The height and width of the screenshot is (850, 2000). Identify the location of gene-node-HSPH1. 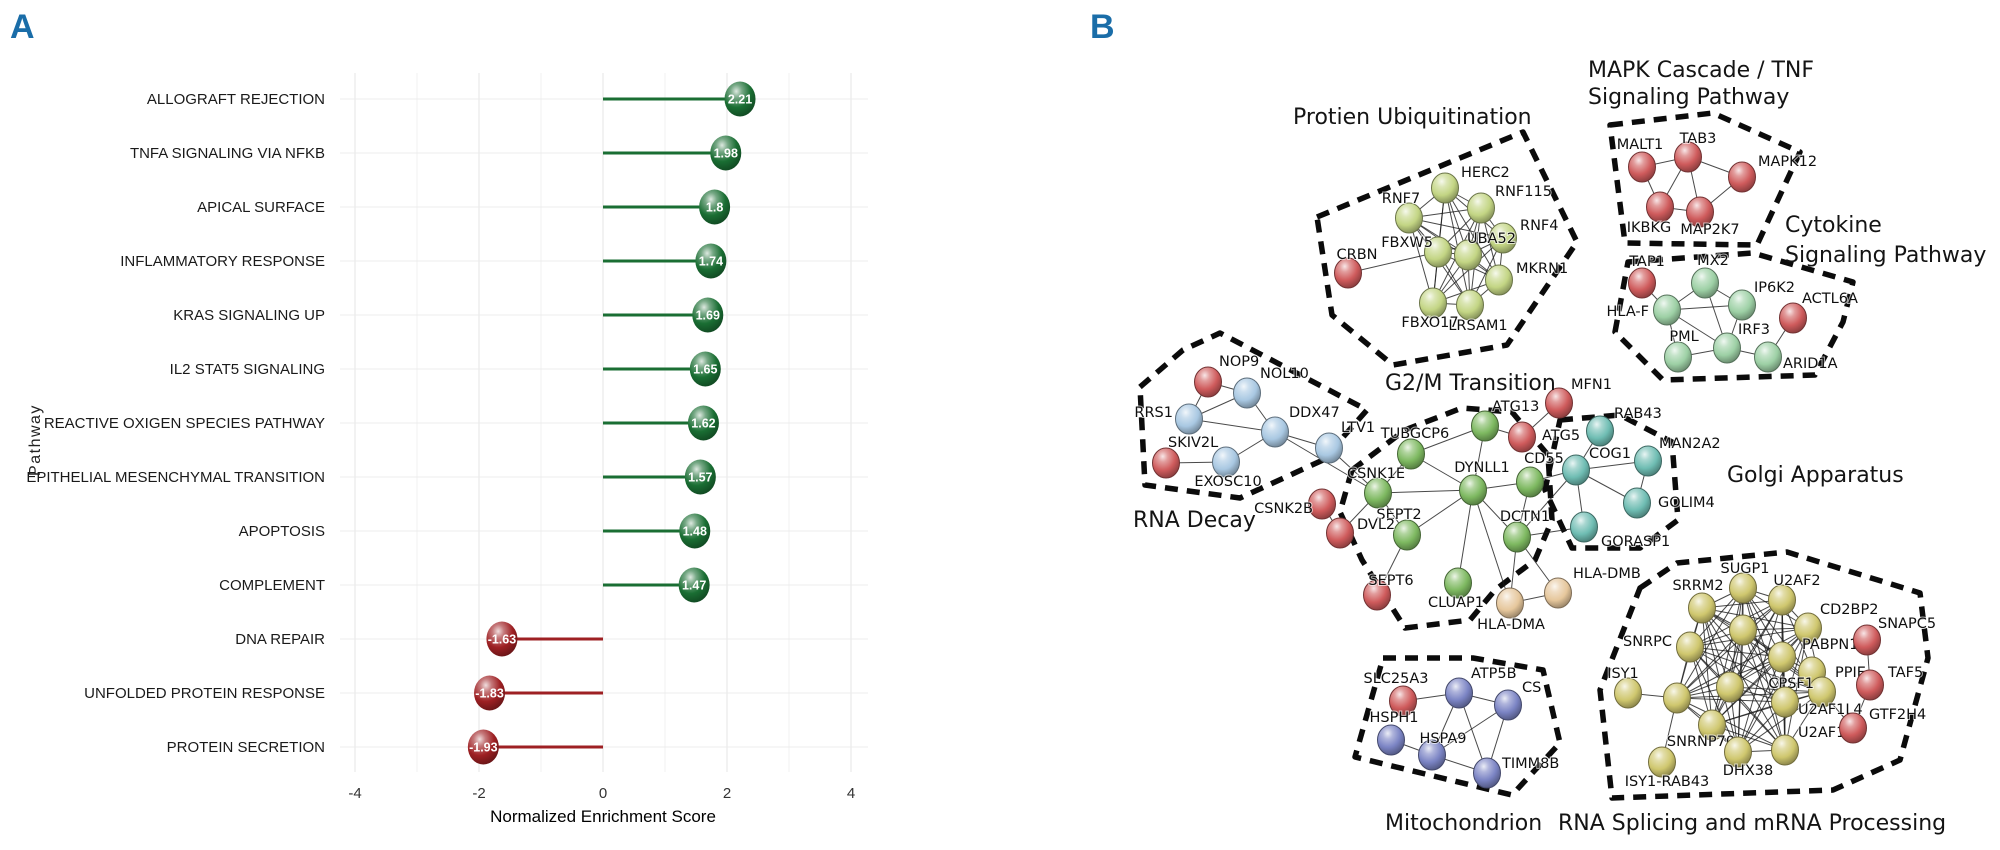
(1391, 740).